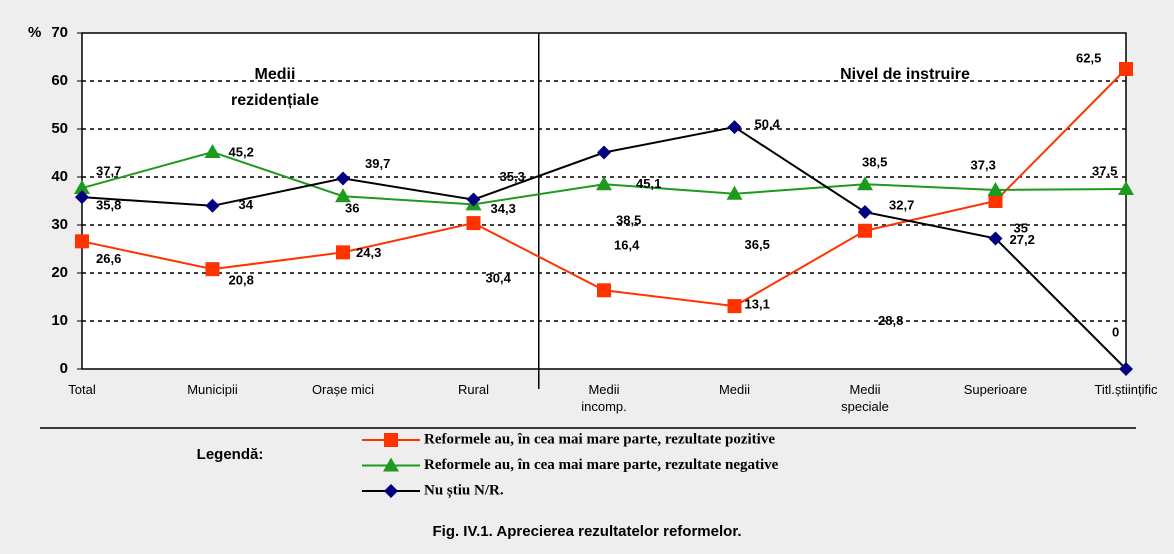 This screenshot has height=554, width=1174. Describe the element at coordinates (59, 320) in the screenshot. I see `y-tick-label: 10` at that location.